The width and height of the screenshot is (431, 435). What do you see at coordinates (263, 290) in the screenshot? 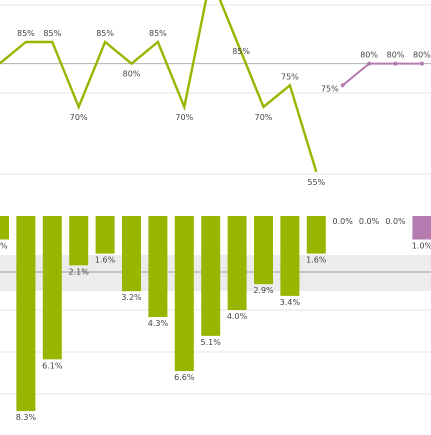
I see `bar-data-label: 2.9%` at bounding box center [263, 290].